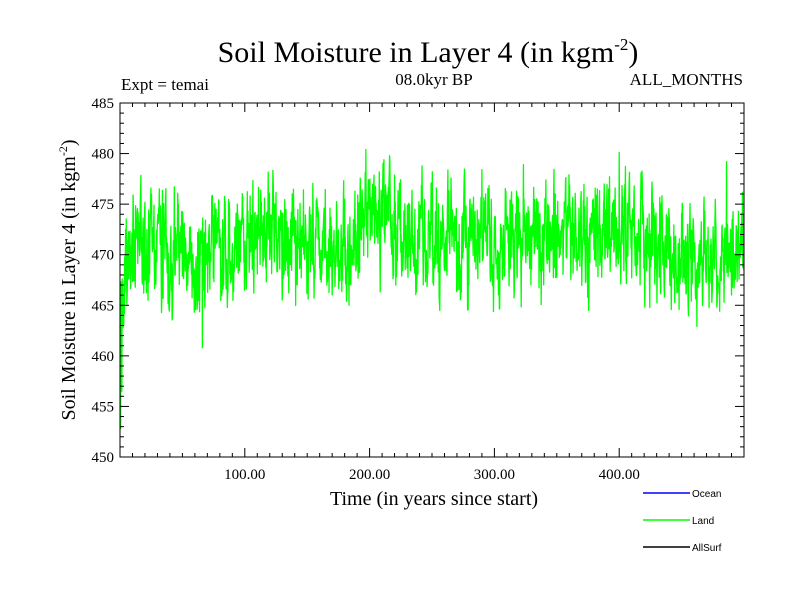  Describe the element at coordinates (682, 521) in the screenshot. I see `legend: Ocean Land AllSurf` at that location.